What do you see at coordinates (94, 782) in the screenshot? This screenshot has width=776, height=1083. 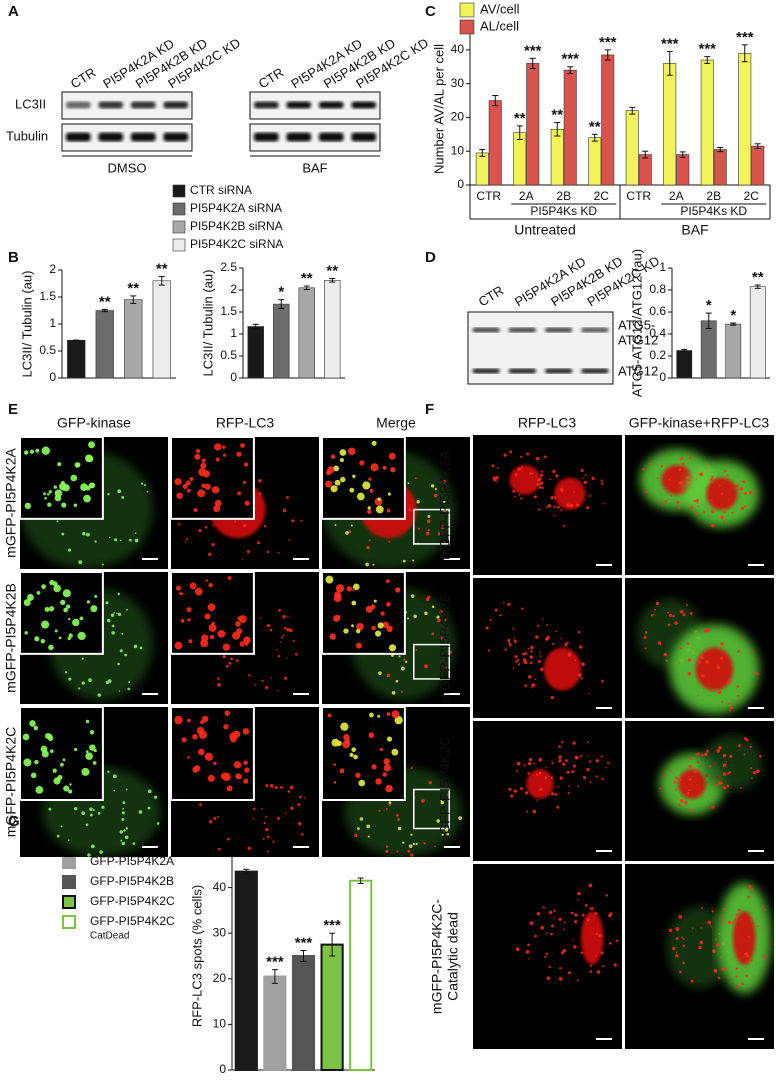 I see `micrograph` at bounding box center [94, 782].